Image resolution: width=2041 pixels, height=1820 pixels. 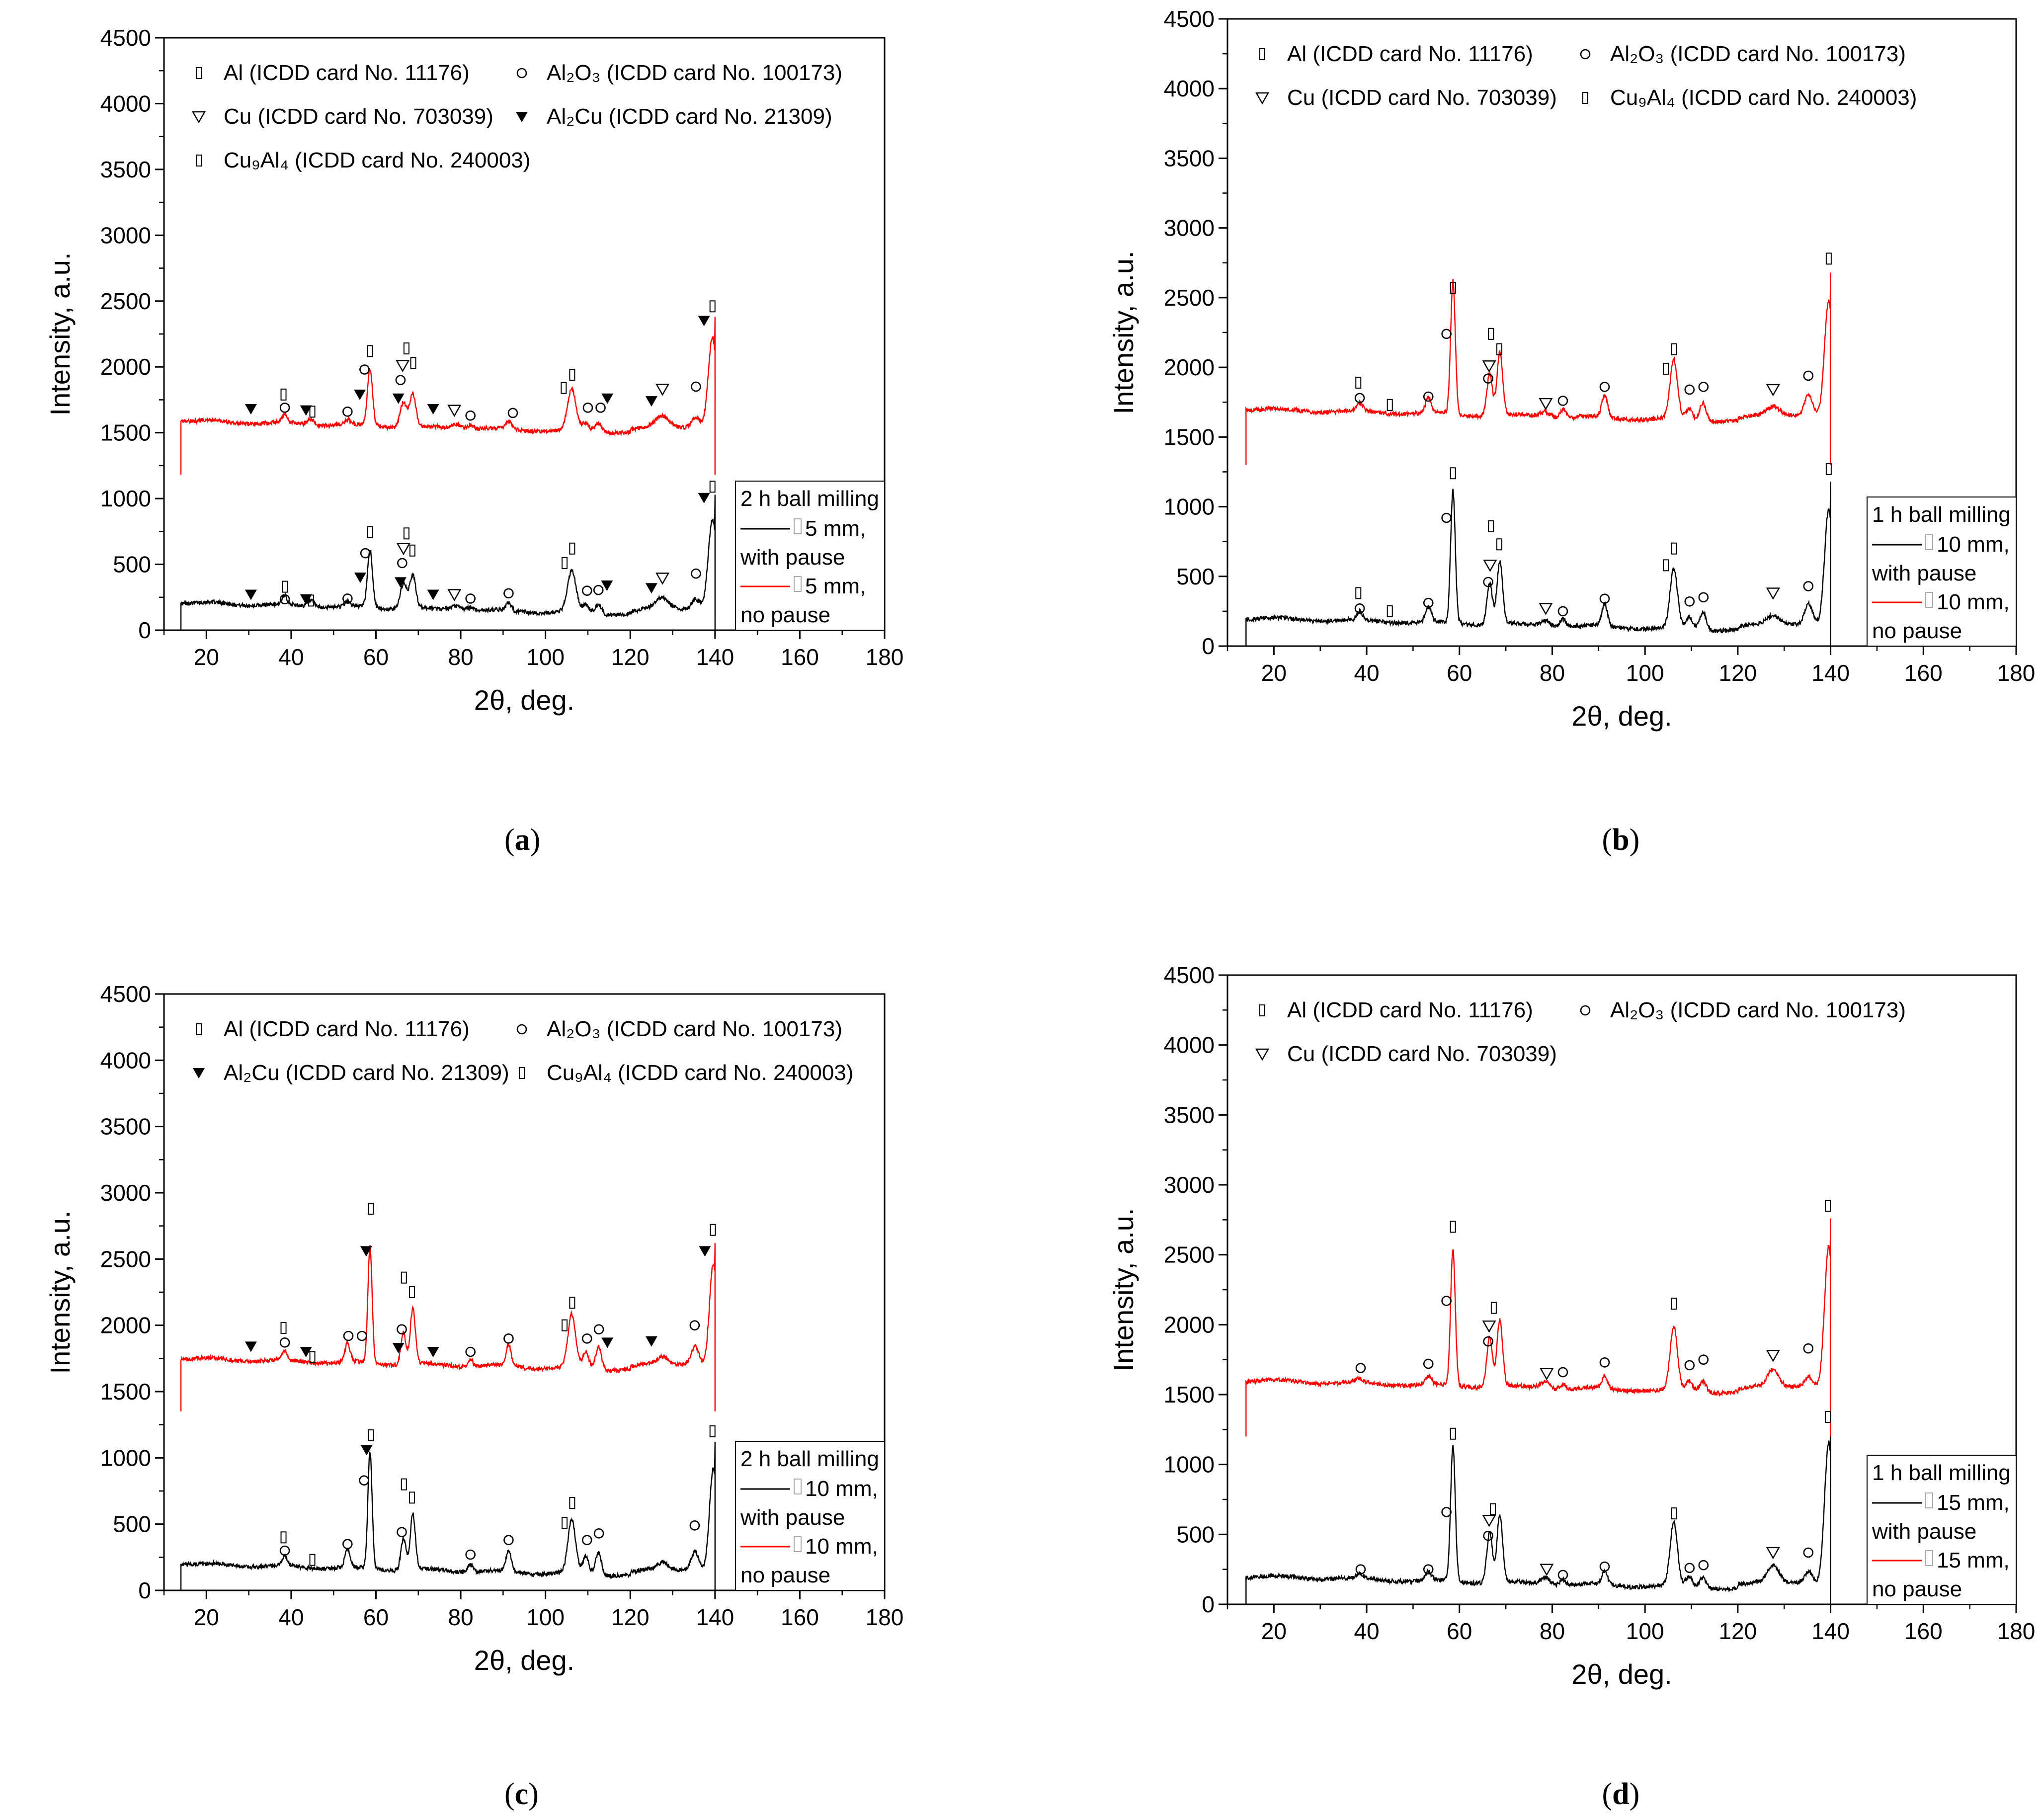 What do you see at coordinates (1830, 1631) in the screenshot?
I see `x-tick-label: 140` at bounding box center [1830, 1631].